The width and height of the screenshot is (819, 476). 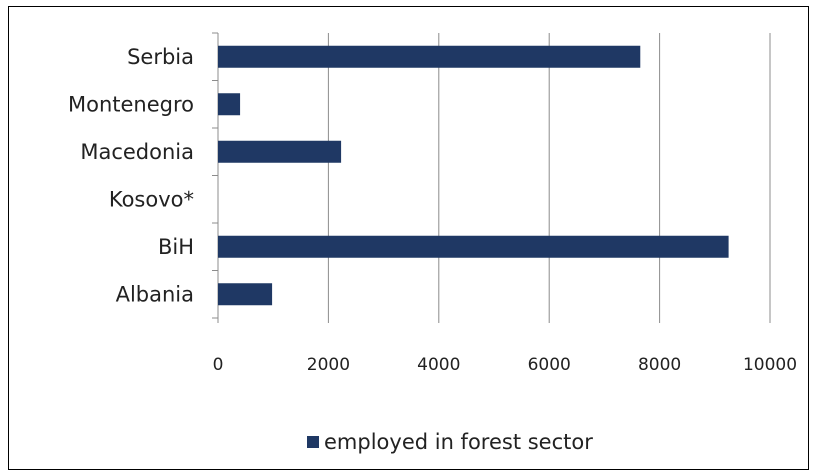 I want to click on legend: employed in forest sector, so click(x=450, y=442).